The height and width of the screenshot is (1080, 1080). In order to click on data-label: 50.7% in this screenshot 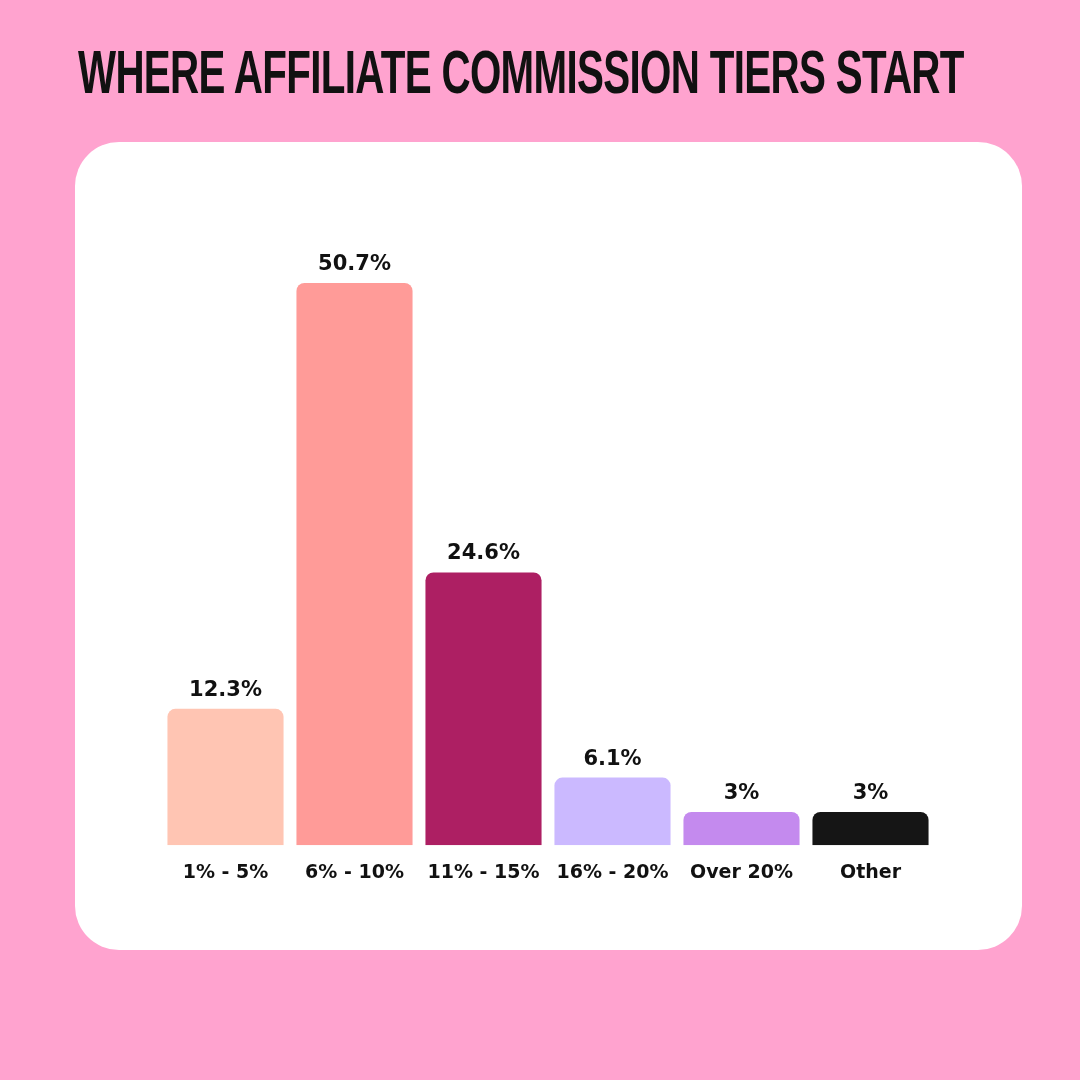, I will do `click(354, 262)`.